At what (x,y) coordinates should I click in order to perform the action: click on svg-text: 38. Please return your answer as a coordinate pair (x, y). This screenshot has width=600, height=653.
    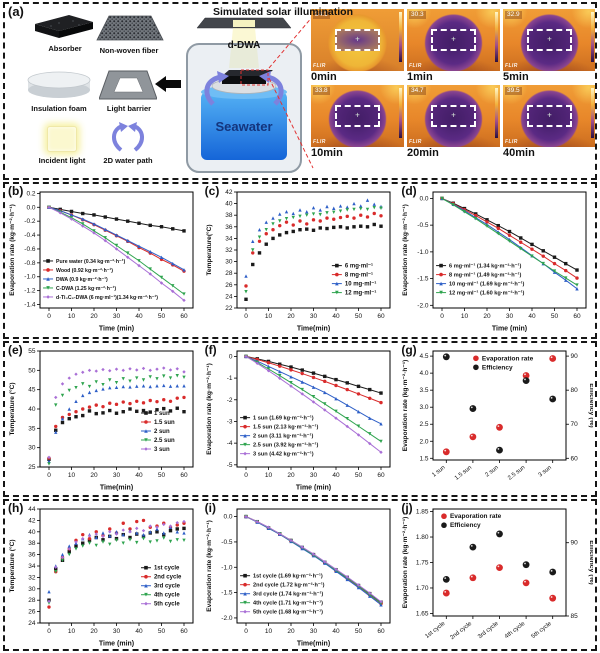
    Looking at the image, I should click on (32, 543).